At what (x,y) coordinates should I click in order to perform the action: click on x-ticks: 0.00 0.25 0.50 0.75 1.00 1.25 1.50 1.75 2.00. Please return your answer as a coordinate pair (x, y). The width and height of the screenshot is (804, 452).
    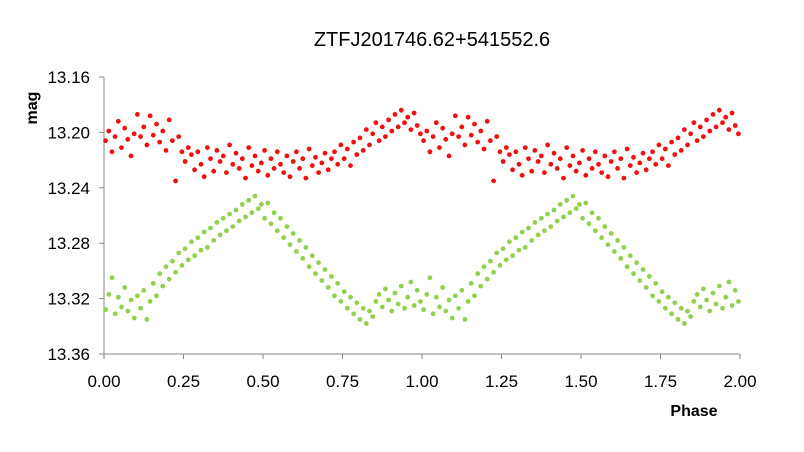
    Looking at the image, I should click on (422, 372).